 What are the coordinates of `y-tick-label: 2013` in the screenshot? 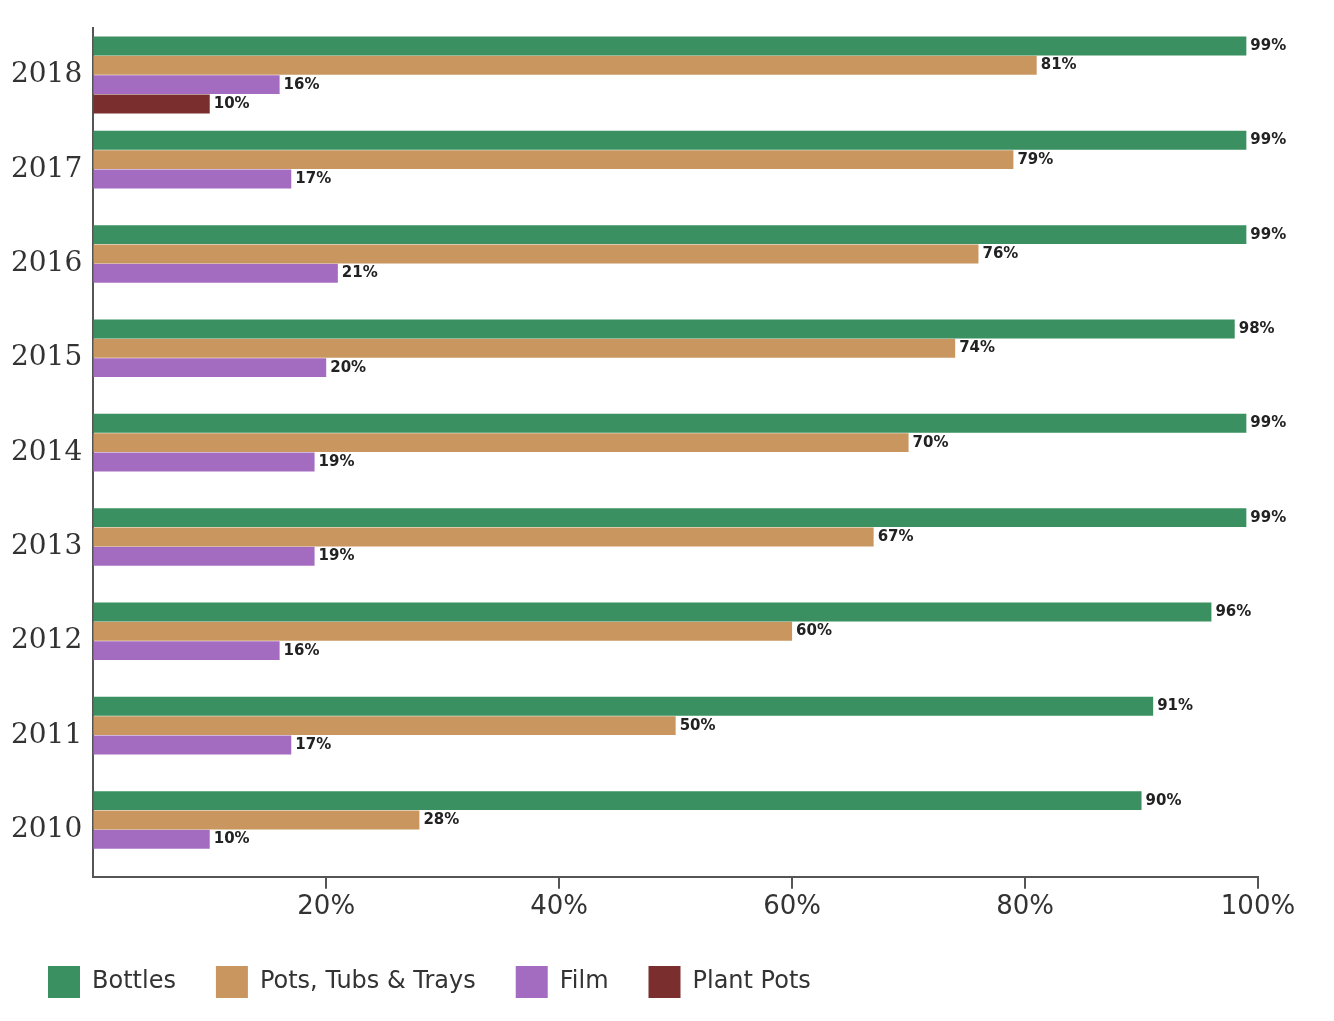 It's located at (46, 544).